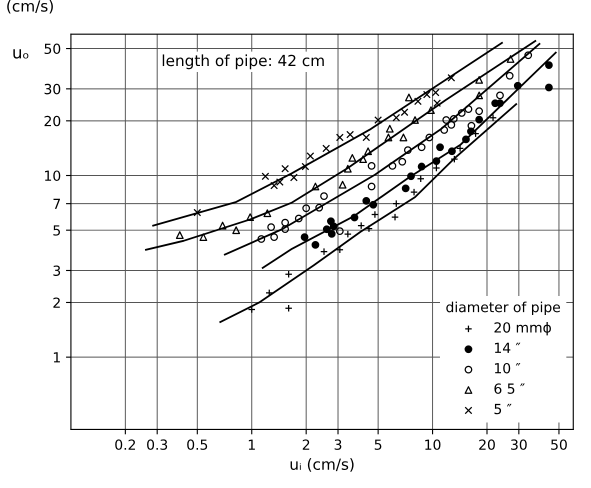  Describe the element at coordinates (306, 444) in the screenshot. I see `x-tick-label: 2` at that location.